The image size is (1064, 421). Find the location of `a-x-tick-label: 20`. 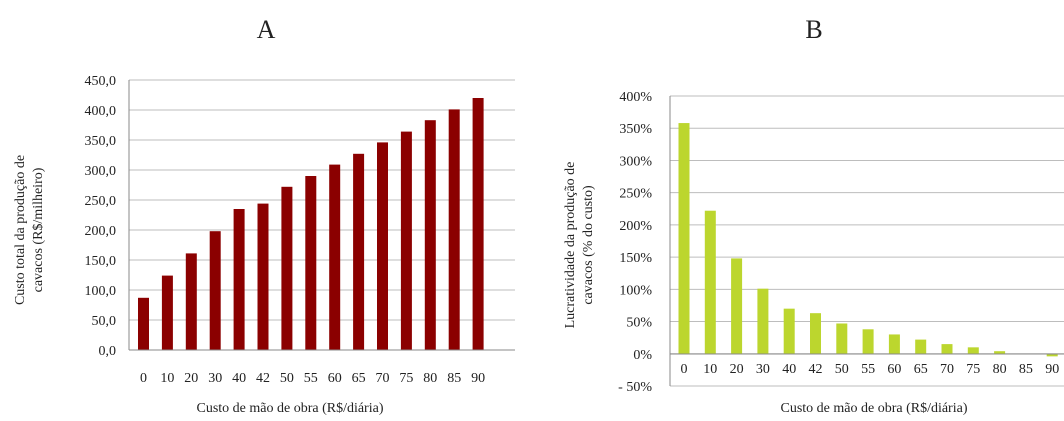

a-x-tick-label: 20 is located at coordinates (191, 378).